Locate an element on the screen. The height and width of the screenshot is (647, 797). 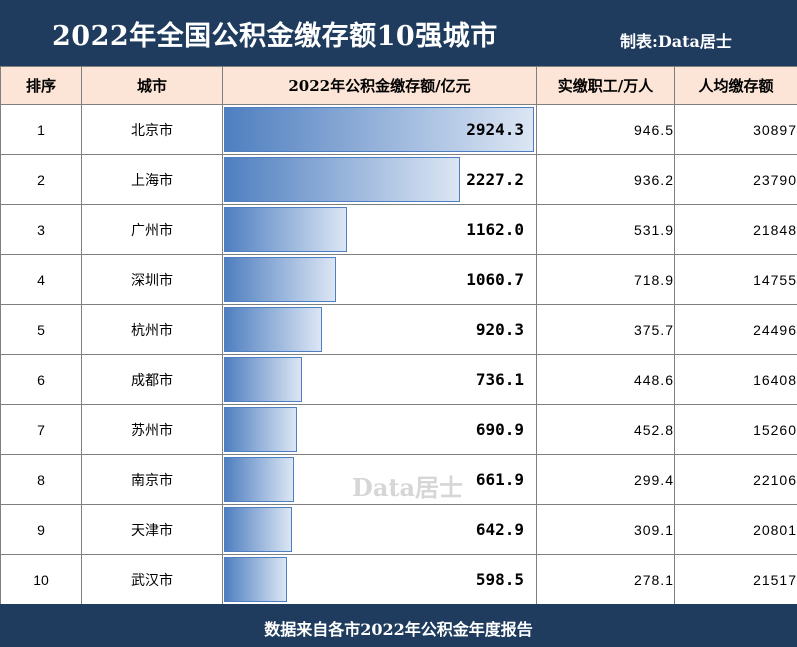
amount-value-label: 736.1 is located at coordinates (499, 379).